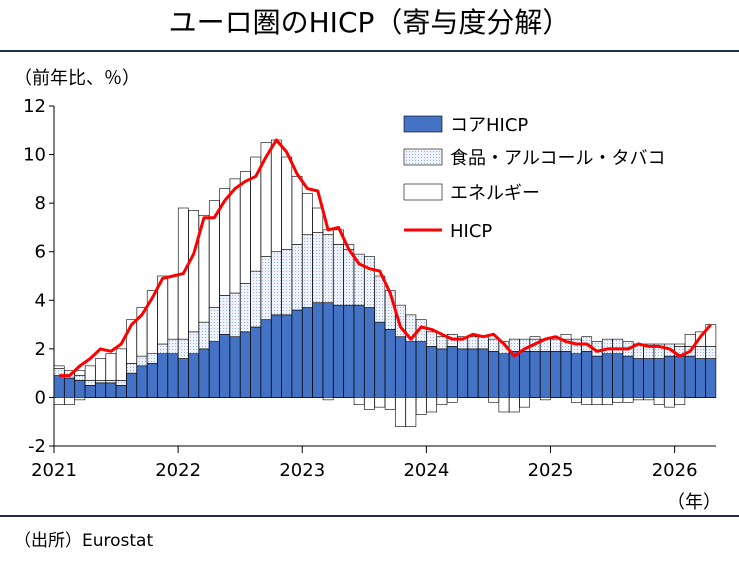  I want to click on legend-label: コアHICP, so click(489, 125).